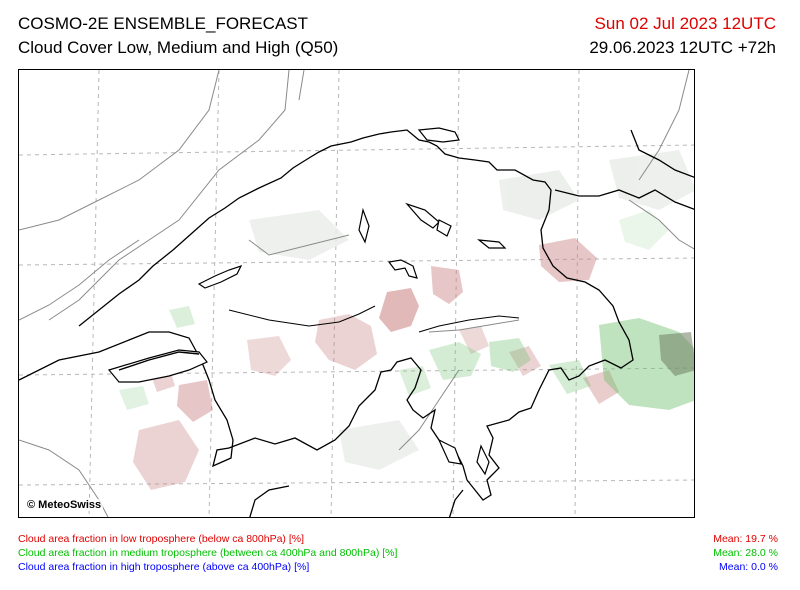  Describe the element at coordinates (163, 23) in the screenshot. I see `forecast-title: COSMO-2E ENSEMBLE_FORECAST` at that location.